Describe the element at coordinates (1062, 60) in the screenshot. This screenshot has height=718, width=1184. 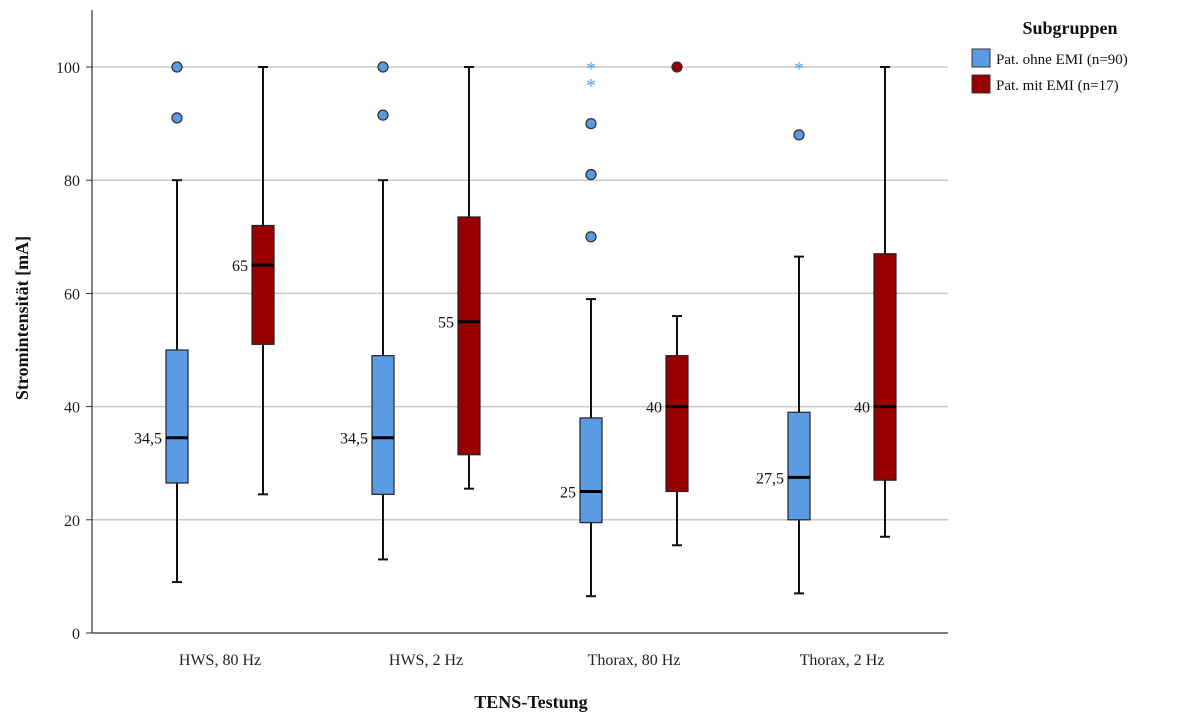
I see `legend-label: Pat. ohne EMI (n=90)` at that location.